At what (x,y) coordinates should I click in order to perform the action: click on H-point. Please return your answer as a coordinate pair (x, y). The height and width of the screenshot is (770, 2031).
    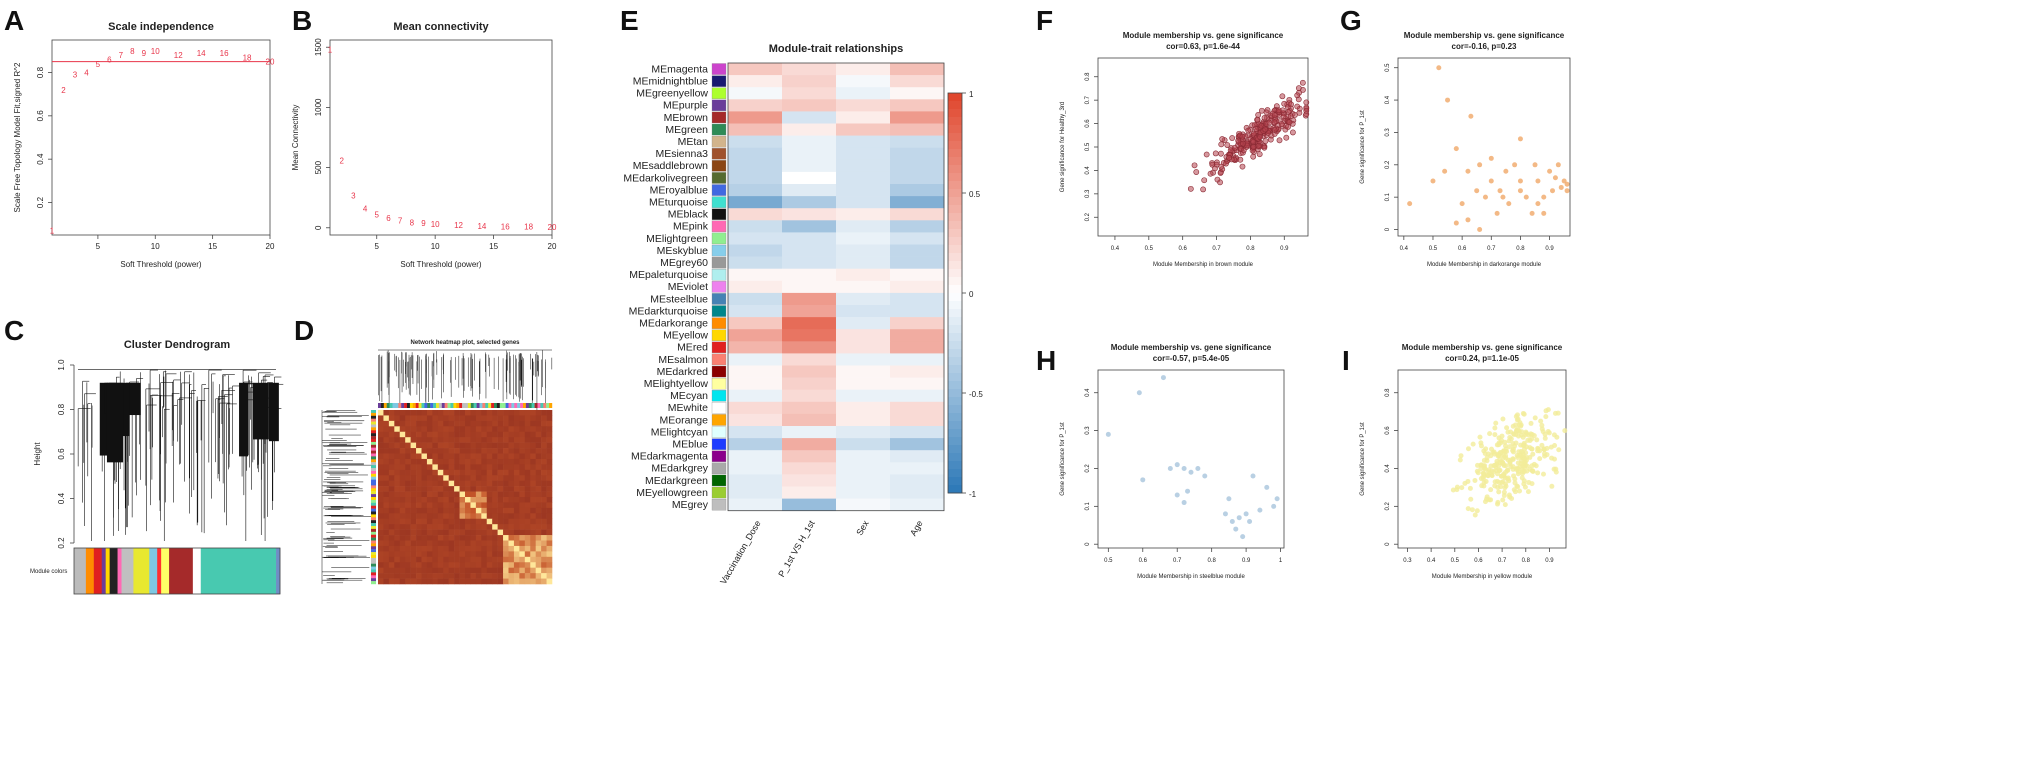
    Looking at the image, I should click on (1260, 510).